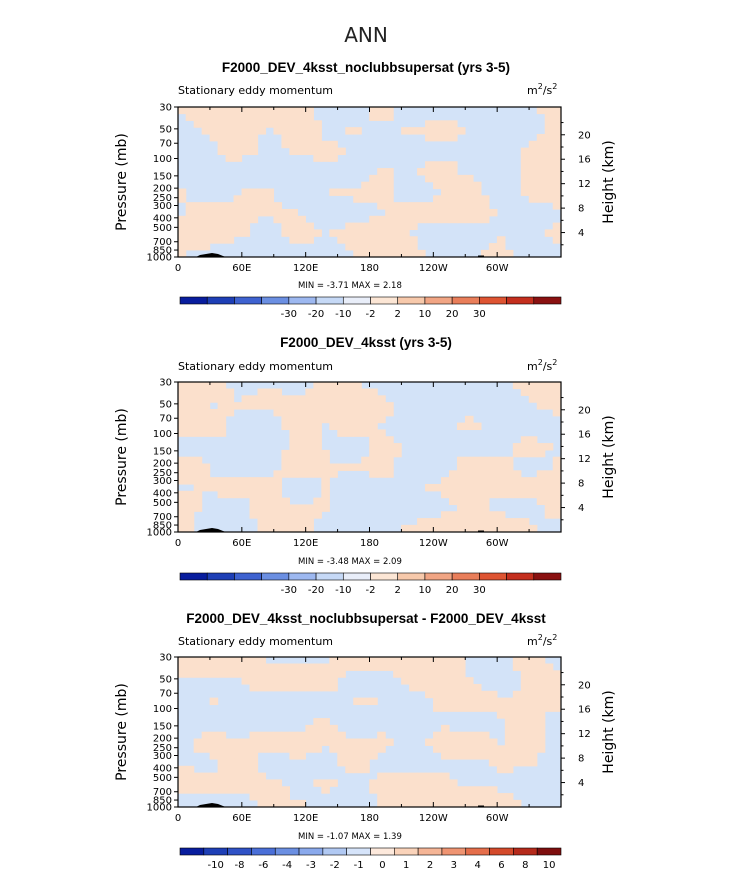 The image size is (733, 872). Describe the element at coordinates (479, 314) in the screenshot. I see `colorbar-label: 30` at that location.